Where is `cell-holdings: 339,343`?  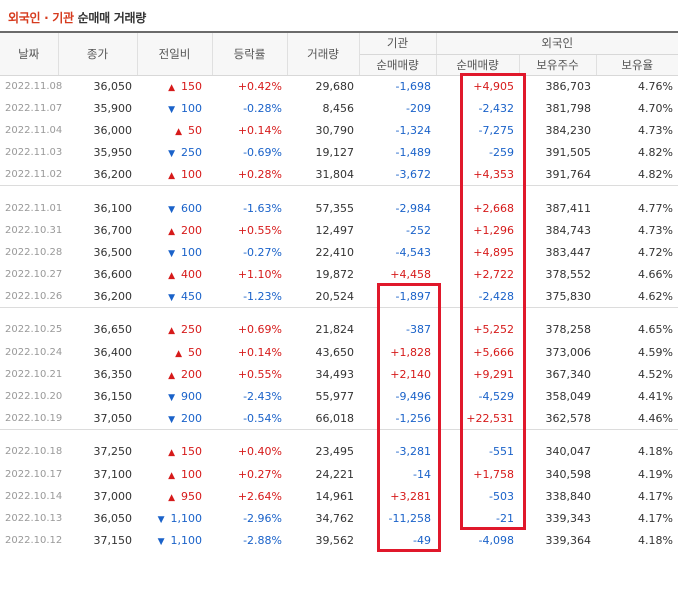
cell-holdings: 339,343 is located at coordinates (568, 518).